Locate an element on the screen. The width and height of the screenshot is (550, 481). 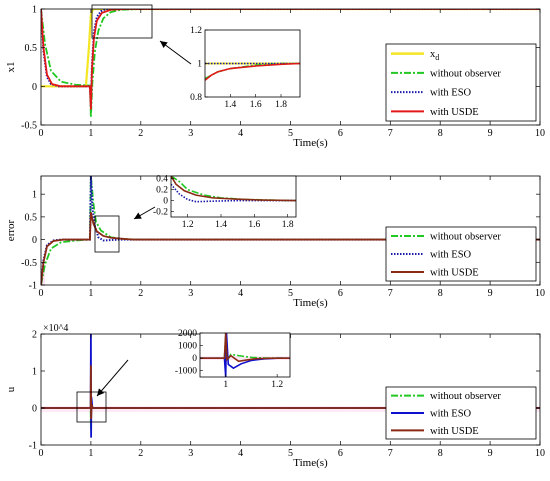
y-axis-label: error is located at coordinates (11, 230).